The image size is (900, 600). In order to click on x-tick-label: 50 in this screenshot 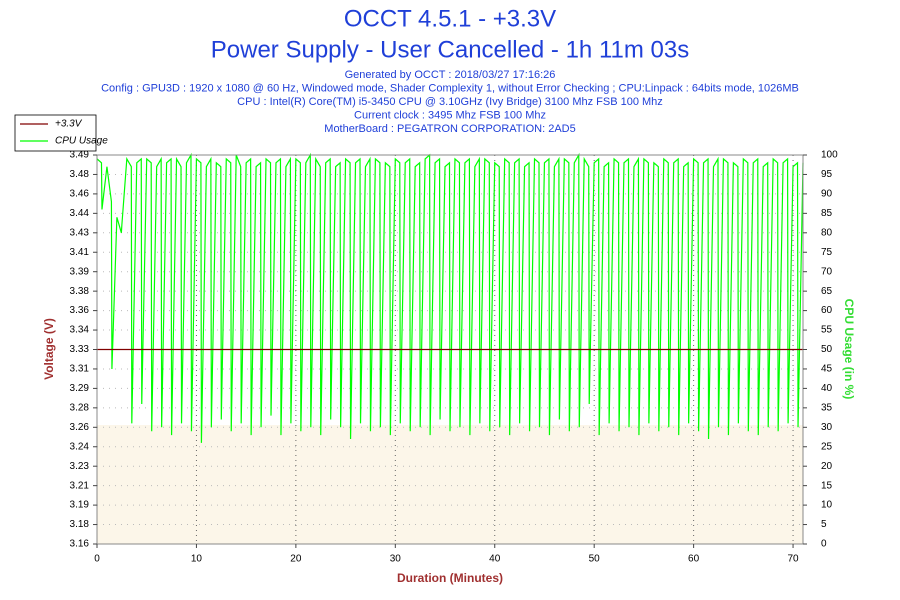, I will do `click(595, 559)`.